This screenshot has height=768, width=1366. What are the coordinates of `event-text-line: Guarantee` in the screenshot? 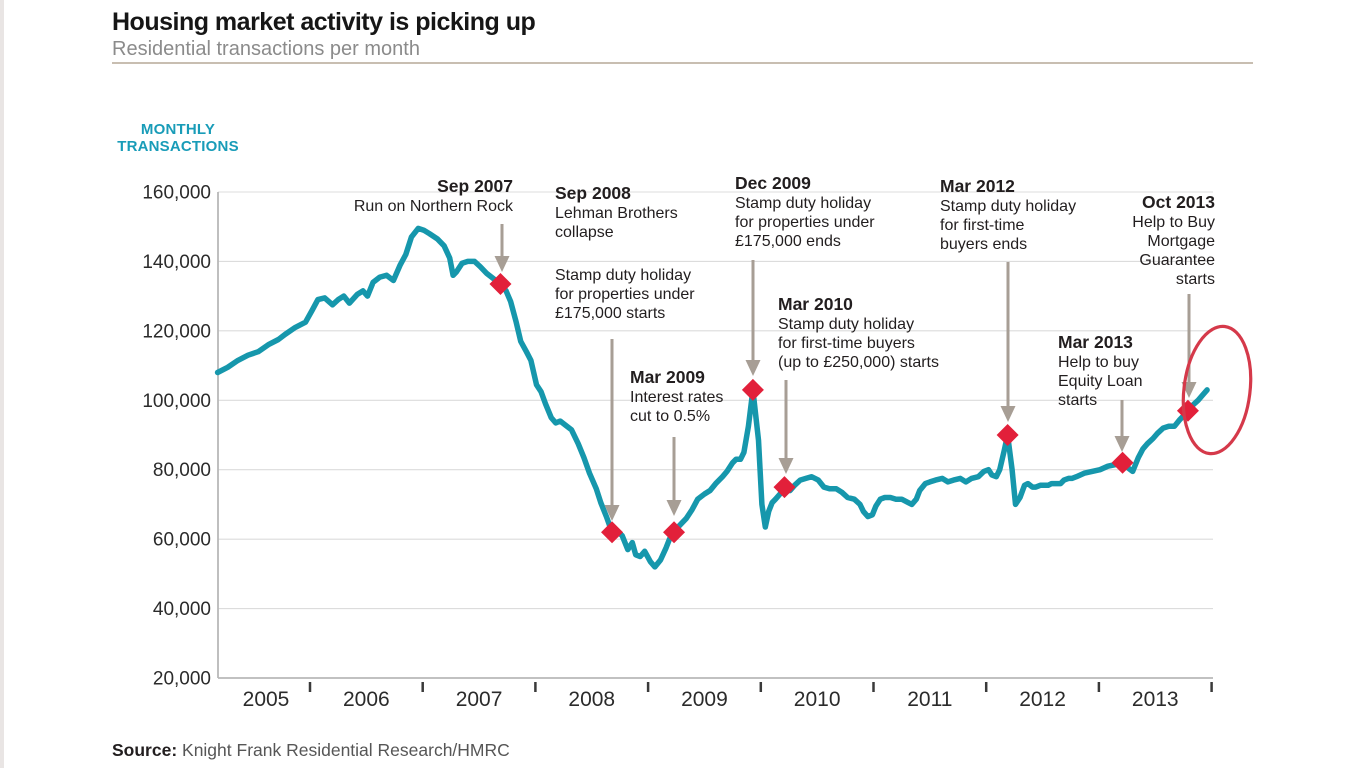 It's located at (1177, 260).